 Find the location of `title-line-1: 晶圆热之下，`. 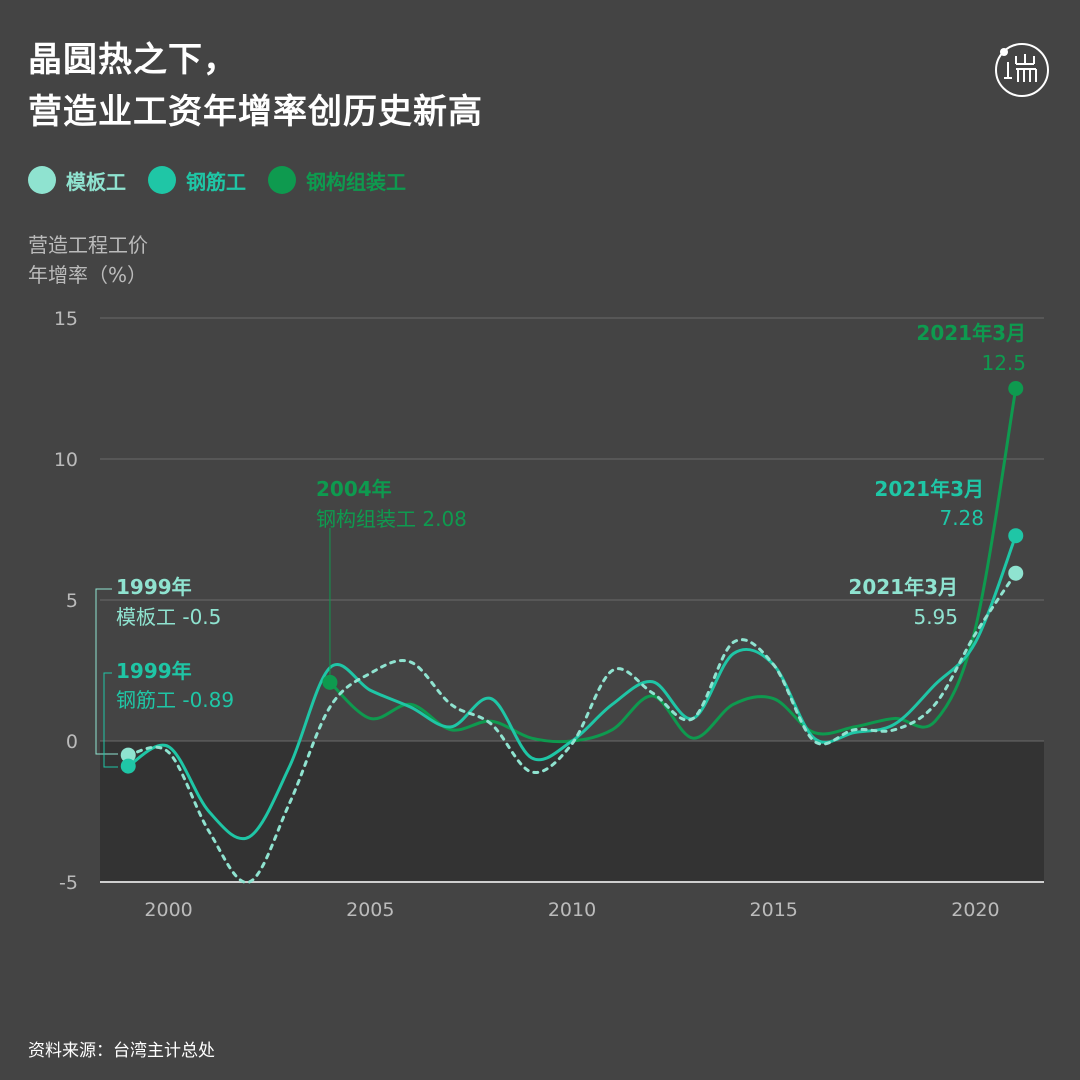

title-line-1: 晶圆热之下， is located at coordinates (133, 60).